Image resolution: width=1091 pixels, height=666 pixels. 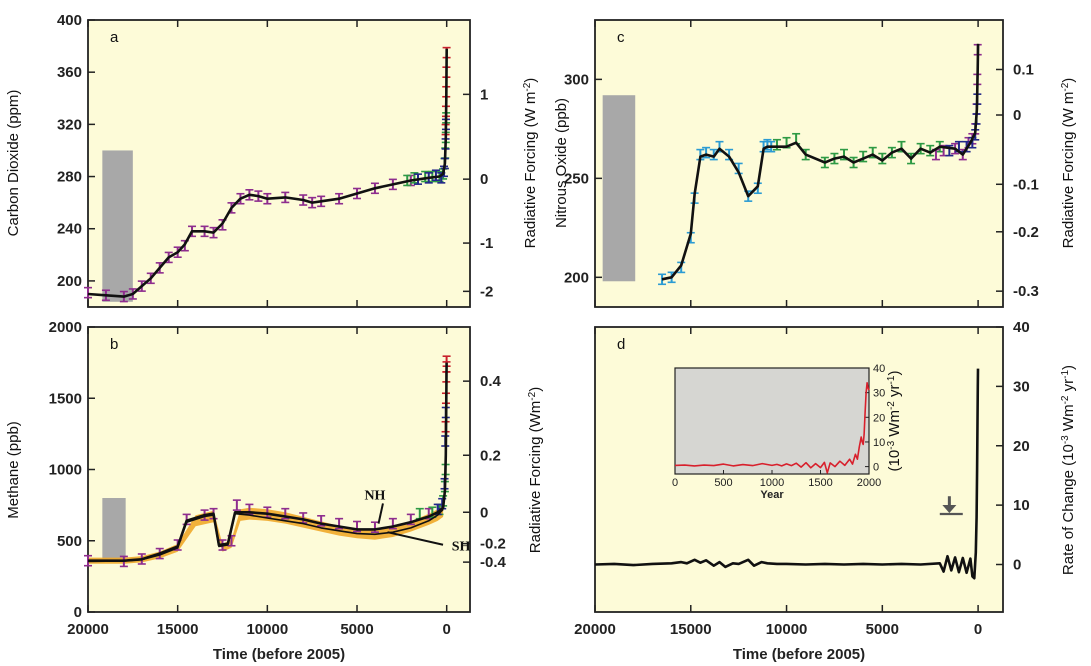 I want to click on panel-c-range-bar, so click(x=619, y=188).